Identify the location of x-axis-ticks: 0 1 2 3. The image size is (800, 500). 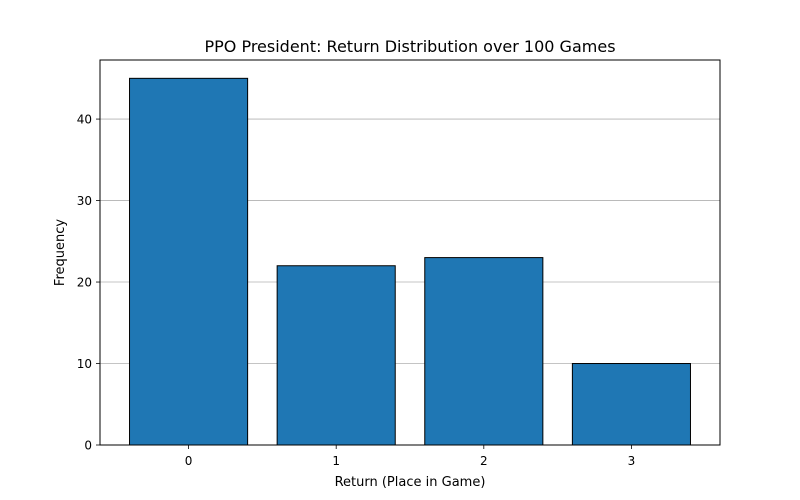
(410, 456).